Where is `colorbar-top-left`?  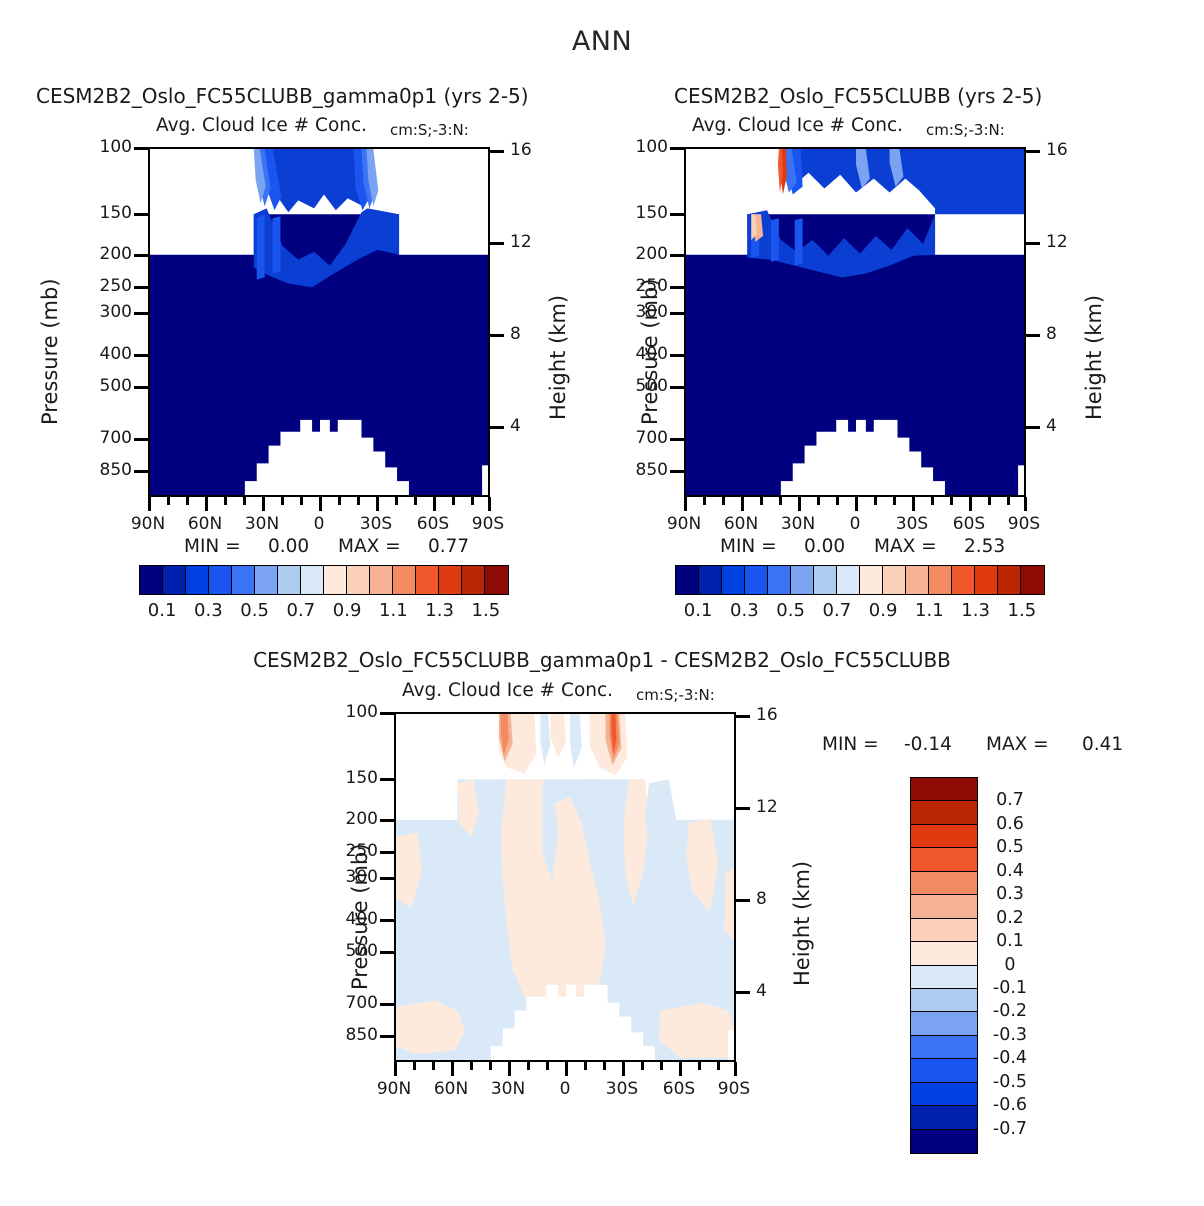
colorbar-top-left is located at coordinates (324, 580).